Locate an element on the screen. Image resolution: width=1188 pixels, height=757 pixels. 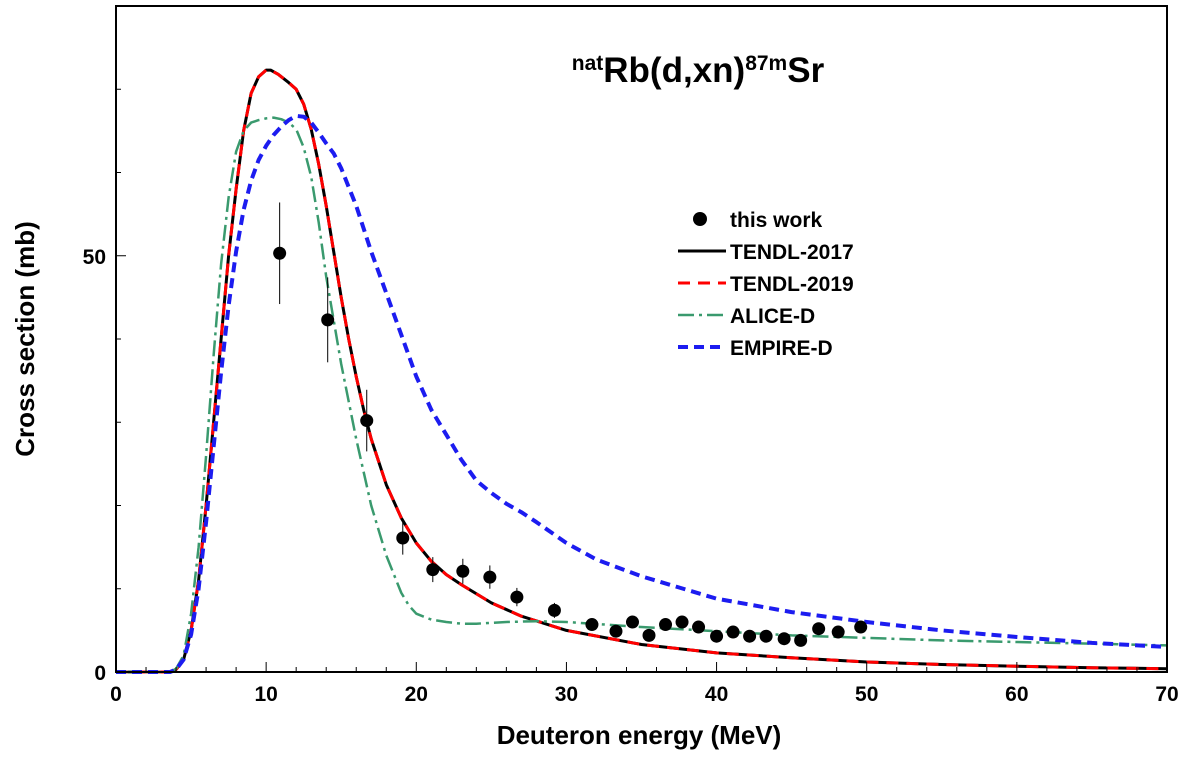
legend-label-3: ALICE-D is located at coordinates (772, 316).